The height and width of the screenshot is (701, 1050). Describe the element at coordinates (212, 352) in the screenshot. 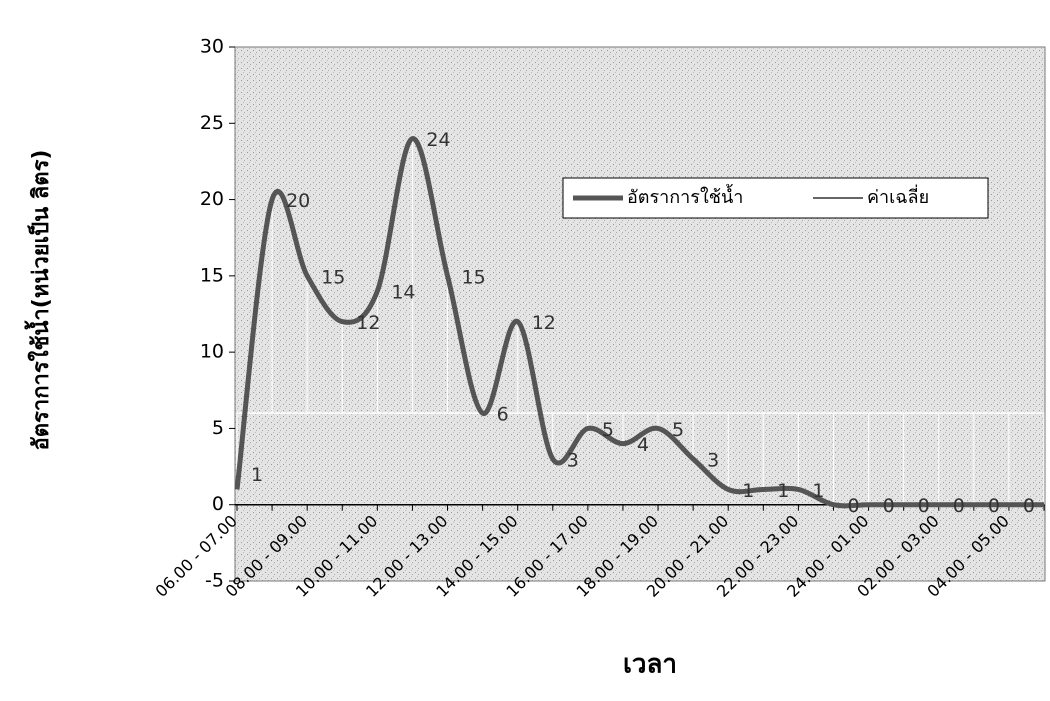

I see `y-tick-label: 10` at that location.